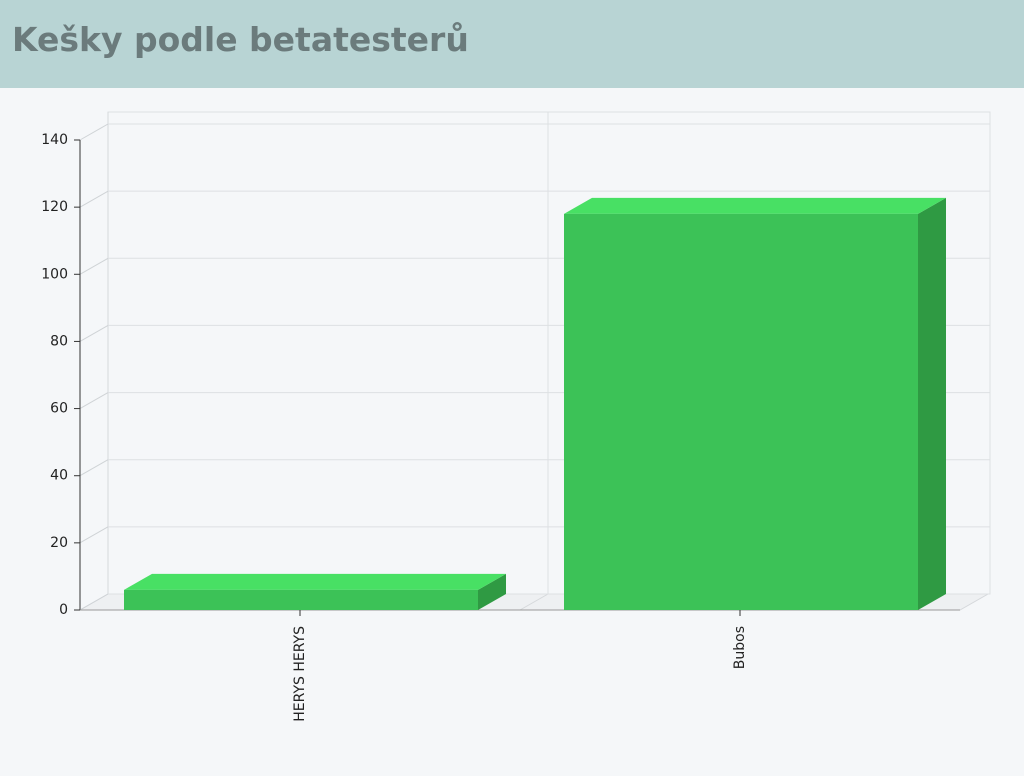 This screenshot has height=776, width=1024. I want to click on chart-title: Kešky podle betatesterů, so click(240, 39).